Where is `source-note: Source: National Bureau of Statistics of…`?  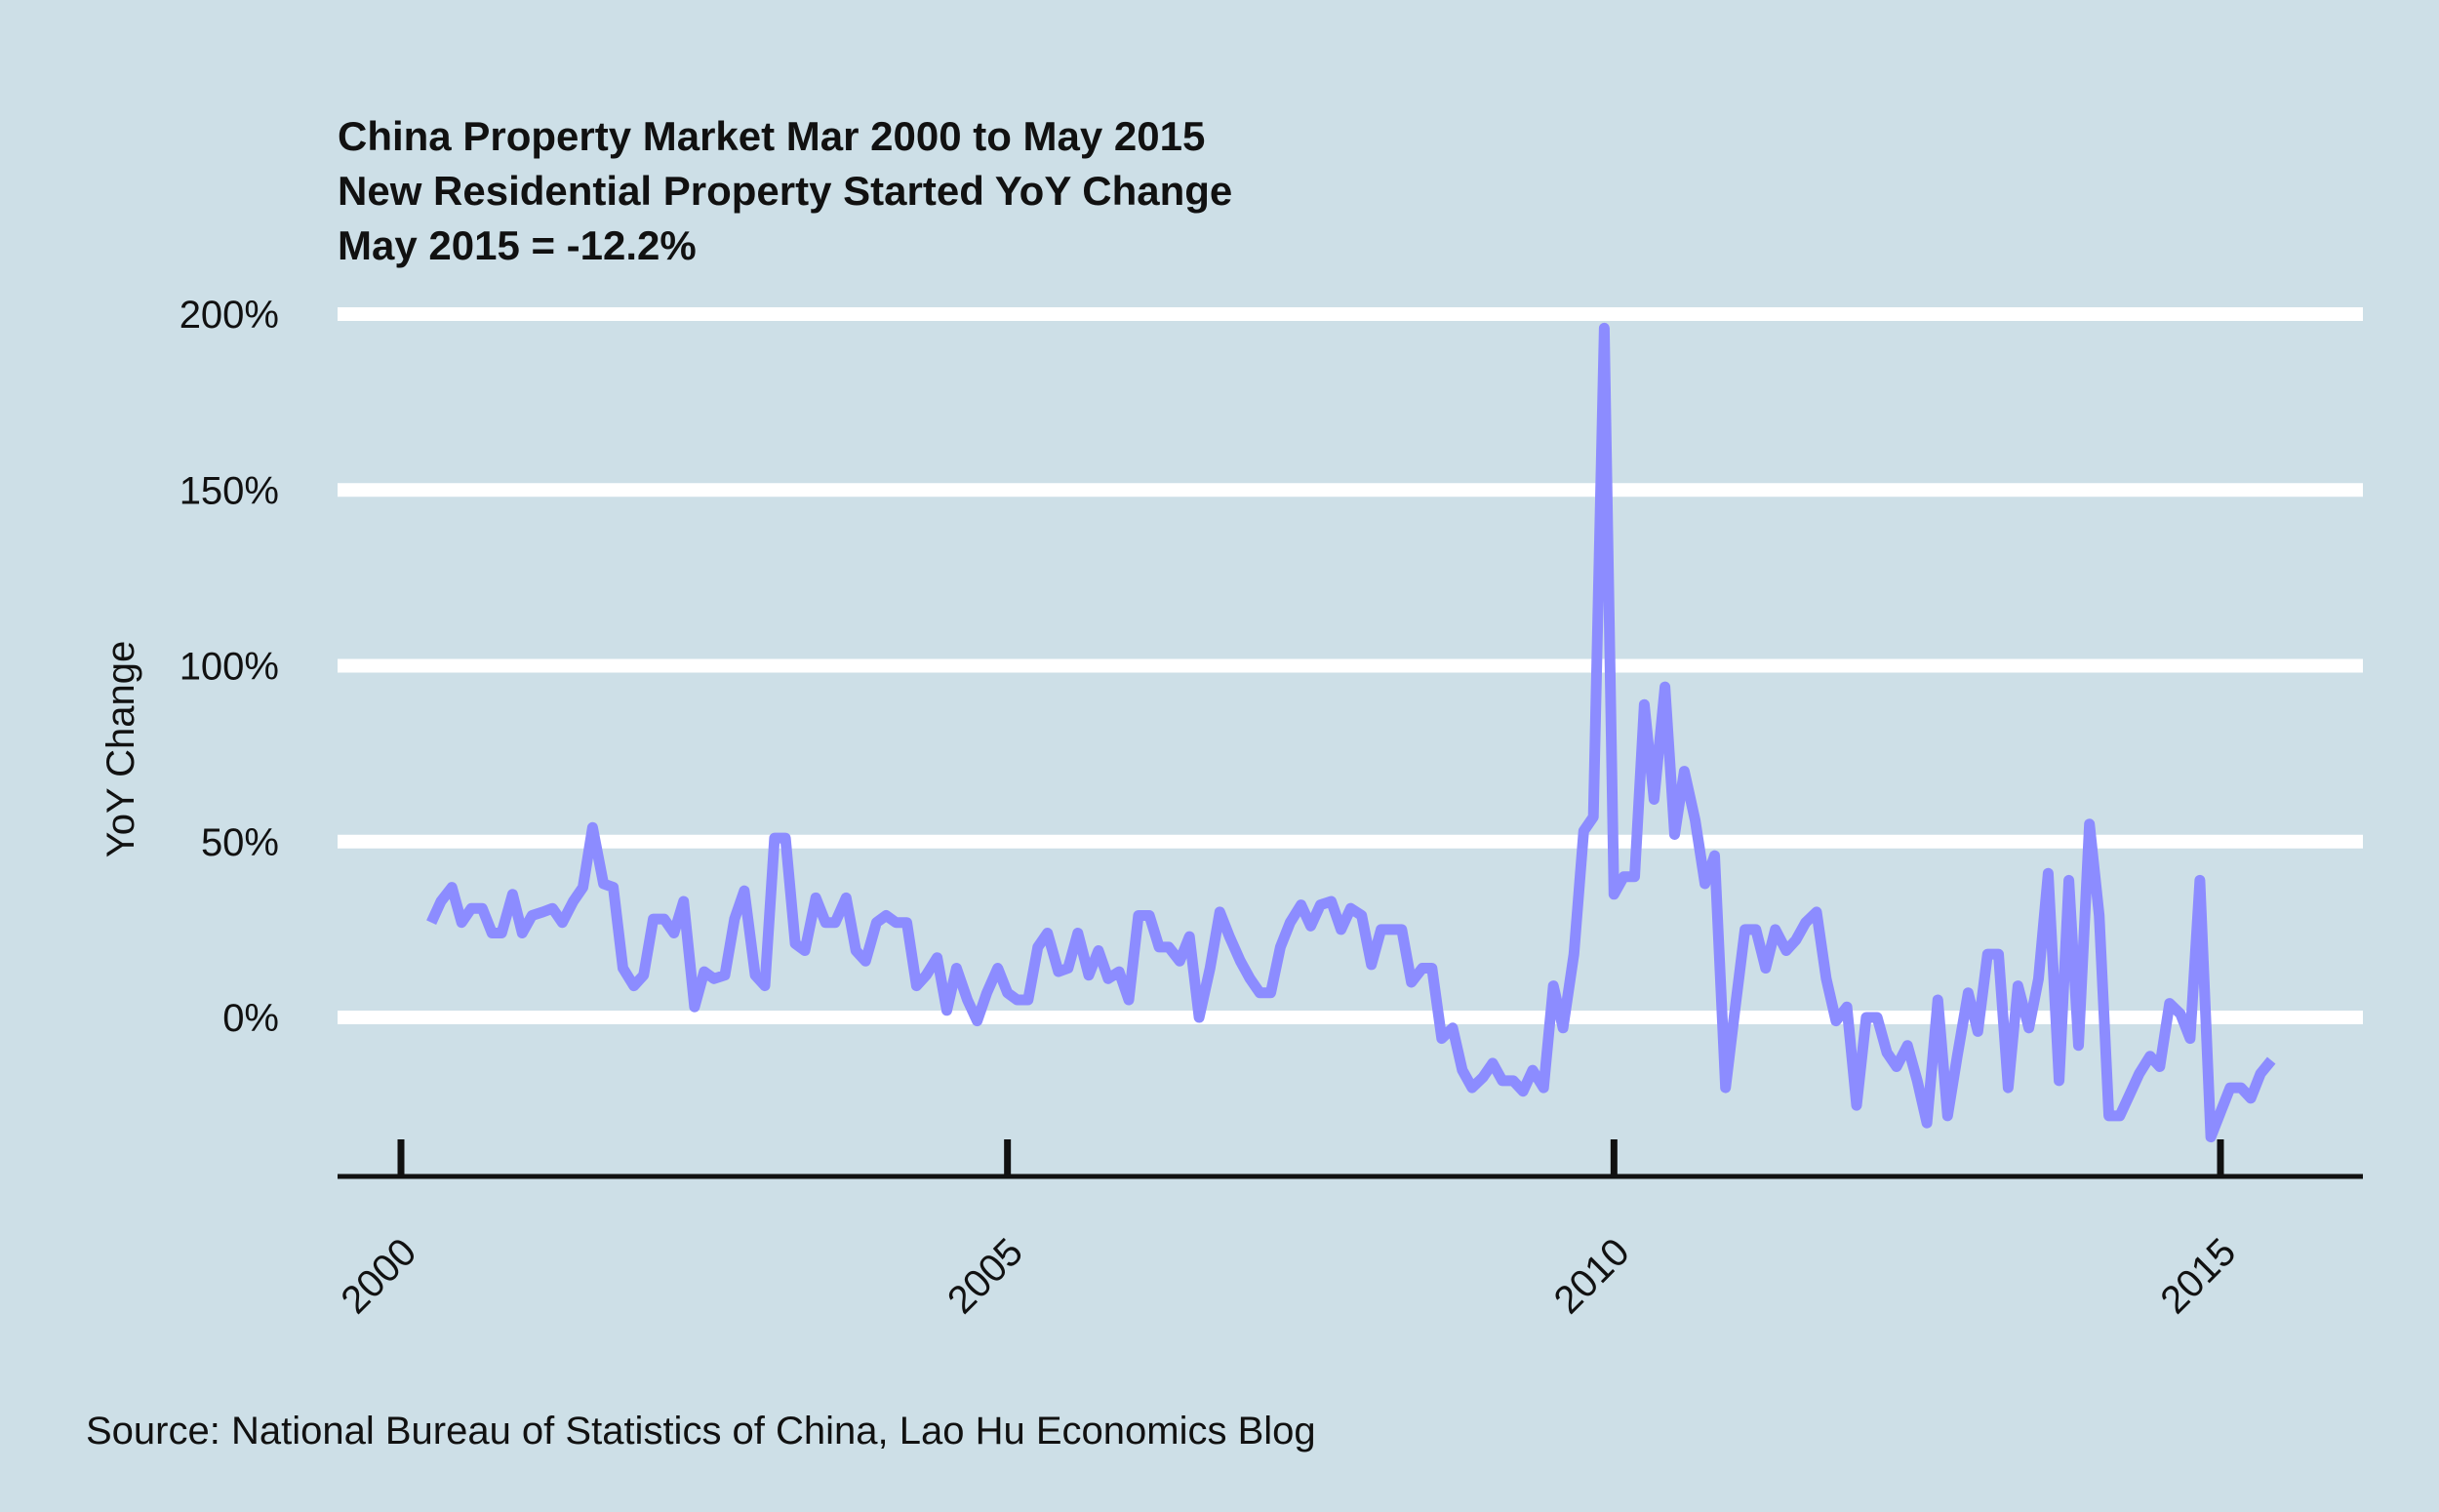
source-note: Source: National Bureau of Statistics of… is located at coordinates (701, 1431).